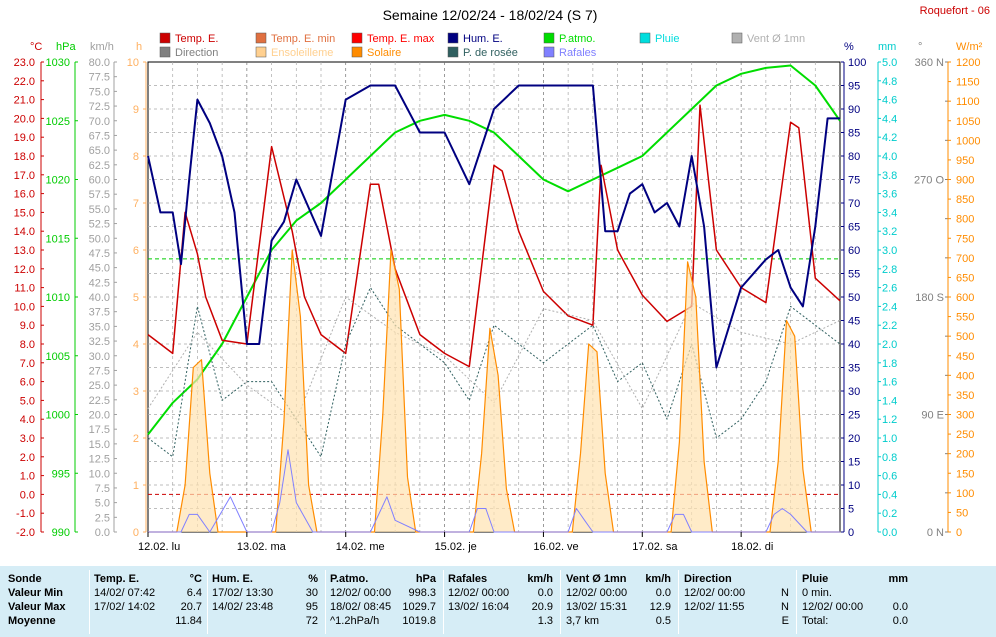 This screenshot has width=996, height=637. I want to click on pressure-tick-label: 1020, so click(58, 181).